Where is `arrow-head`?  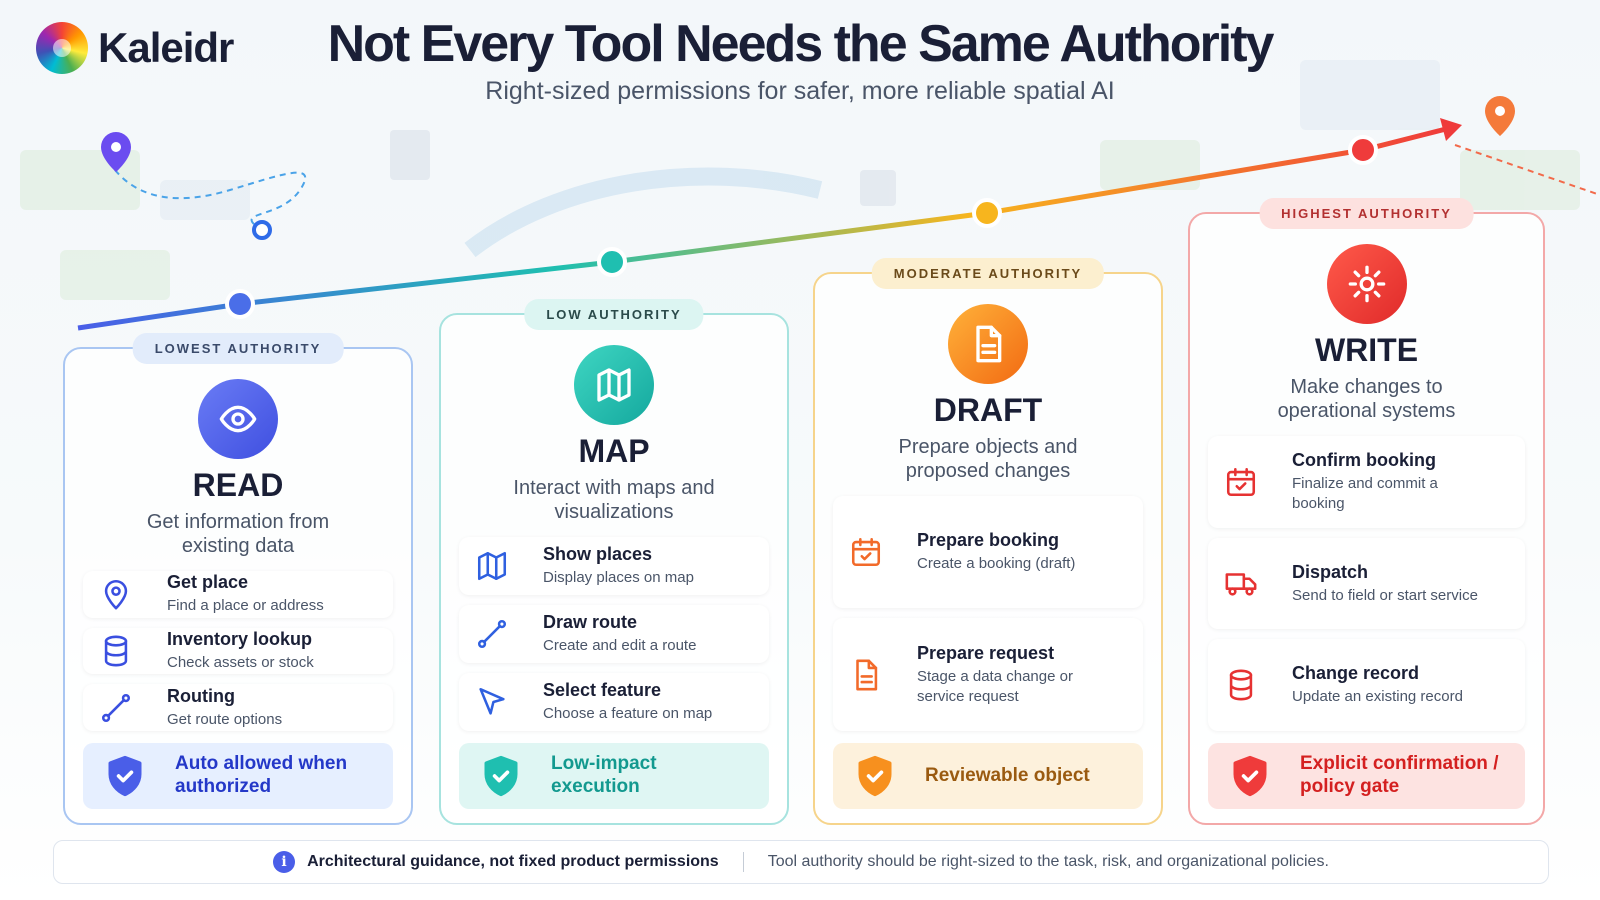
arrow-head is located at coordinates (1451, 129).